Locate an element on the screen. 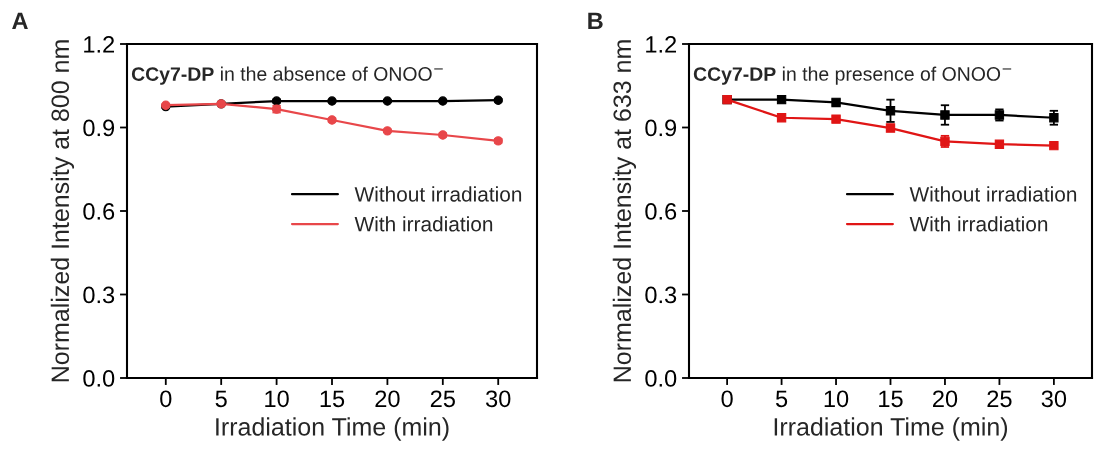 The width and height of the screenshot is (1100, 452). text: CCy7-DP in the presence of ONOO$^{−}$ is located at coordinates (852, 75).